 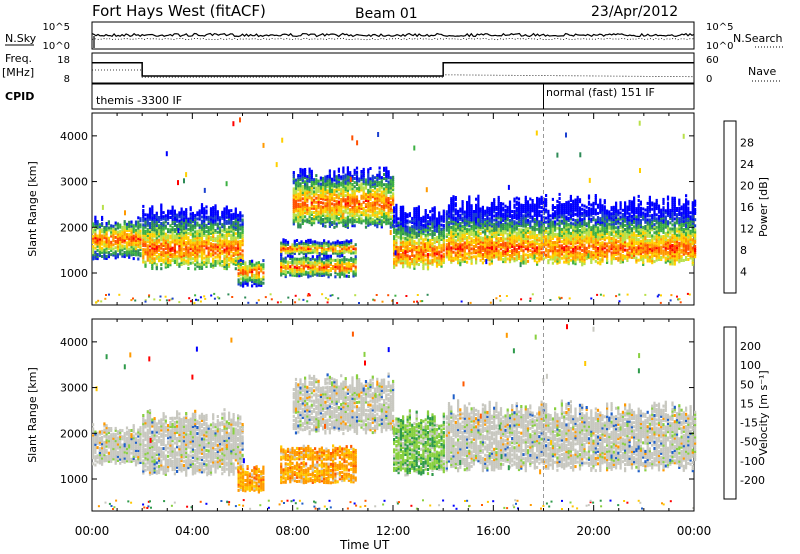 What do you see at coordinates (709, 79) in the screenshot?
I see `freq-right-bottom-tick: 0` at bounding box center [709, 79].